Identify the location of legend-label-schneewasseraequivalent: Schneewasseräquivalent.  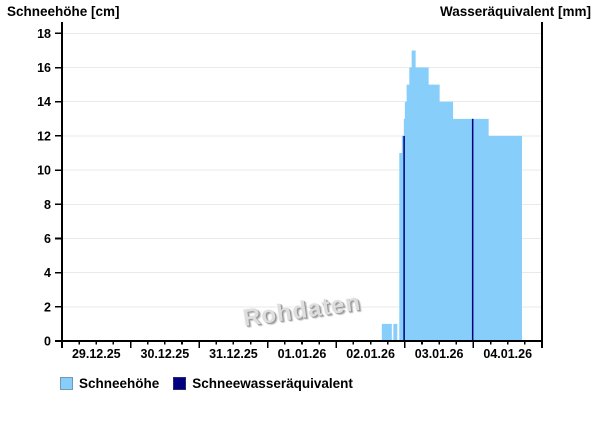
(272, 383).